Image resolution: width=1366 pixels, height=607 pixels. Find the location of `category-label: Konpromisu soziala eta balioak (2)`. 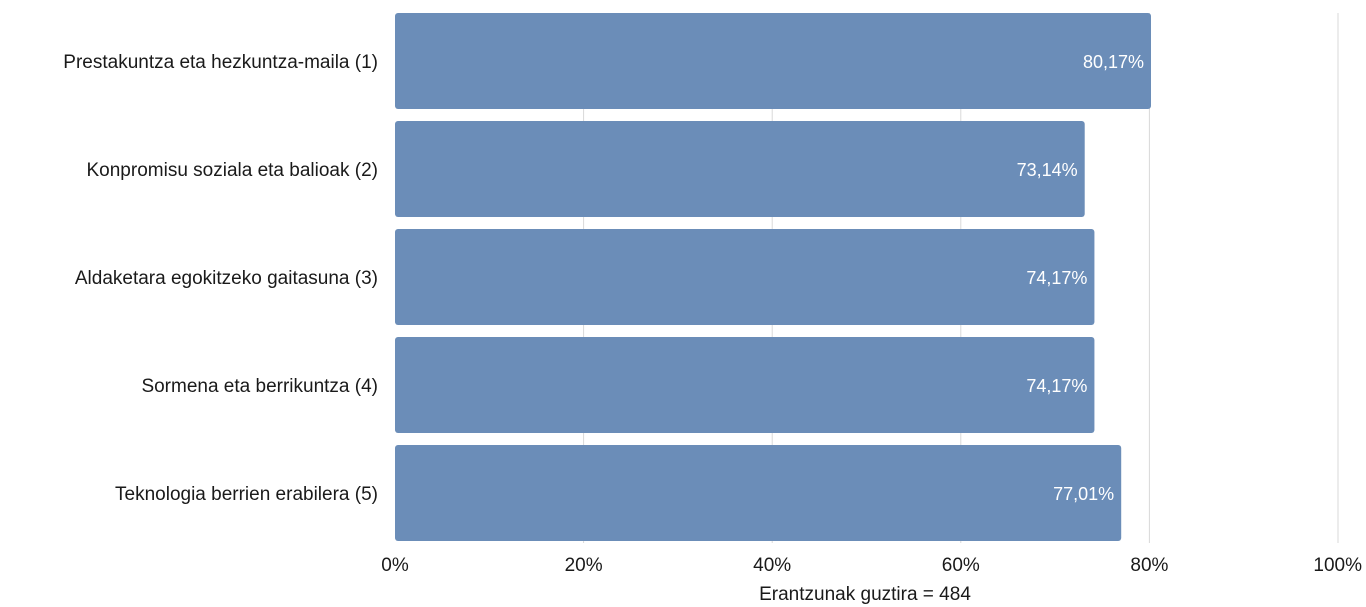

category-label: Konpromisu soziala eta balioak (2) is located at coordinates (233, 170).